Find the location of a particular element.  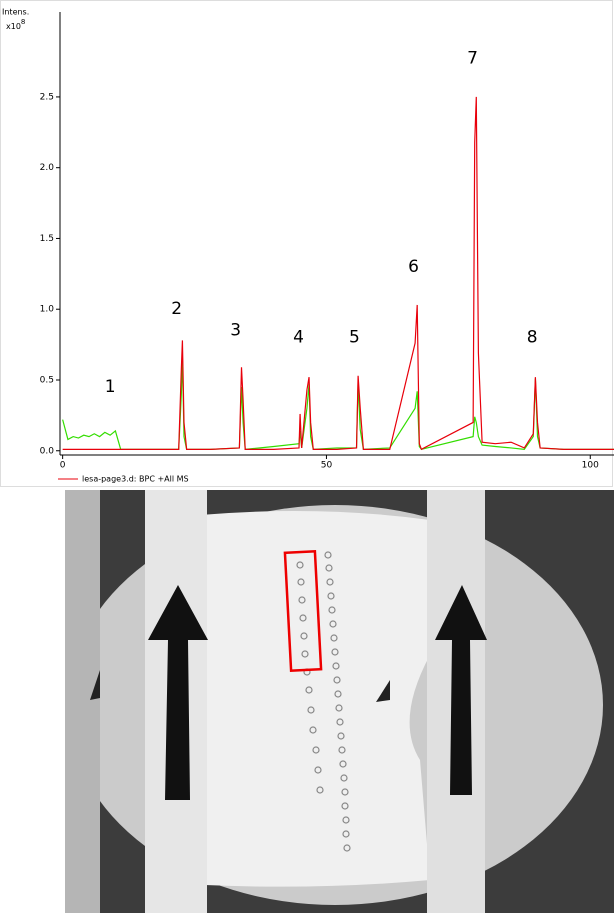

peak-label: 5 is located at coordinates (354, 338).